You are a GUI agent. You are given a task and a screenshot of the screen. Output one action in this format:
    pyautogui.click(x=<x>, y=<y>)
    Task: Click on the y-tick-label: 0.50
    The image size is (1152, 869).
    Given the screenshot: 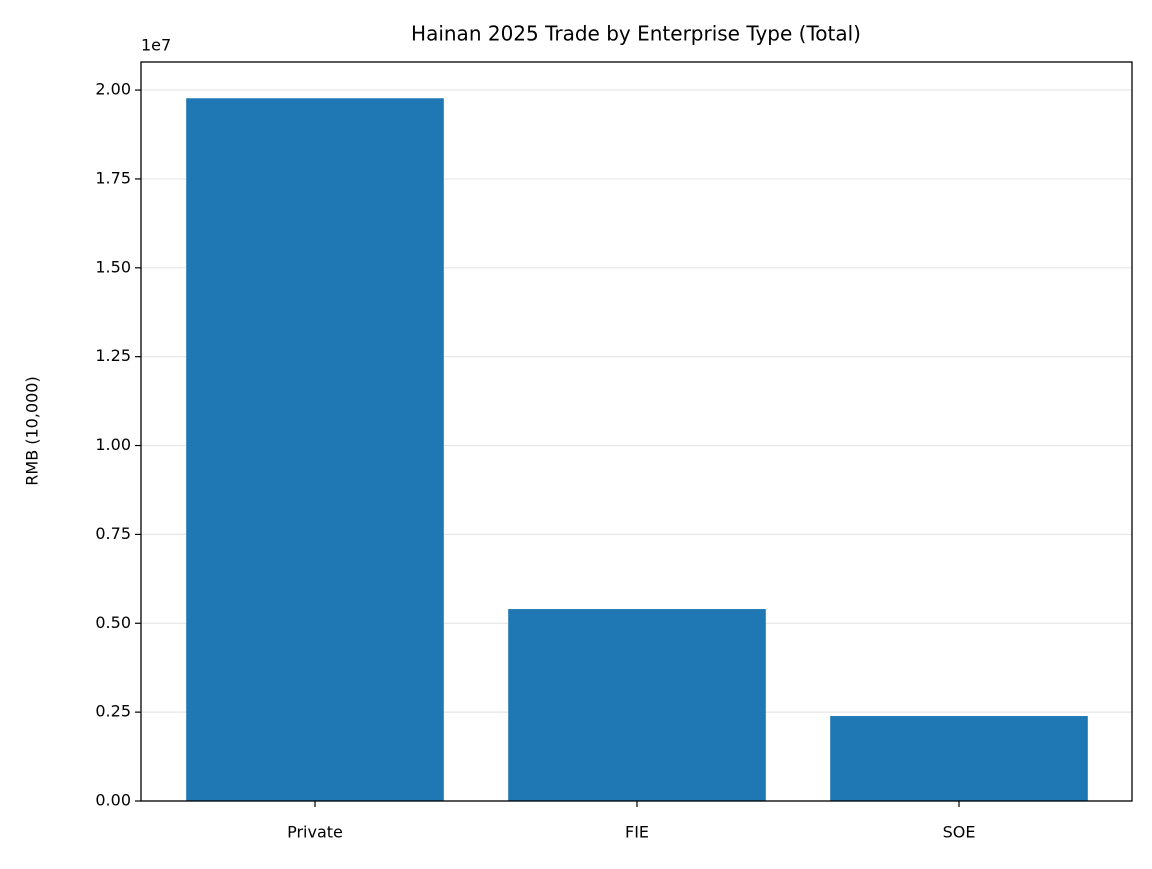 What is the action you would take?
    pyautogui.click(x=113, y=622)
    